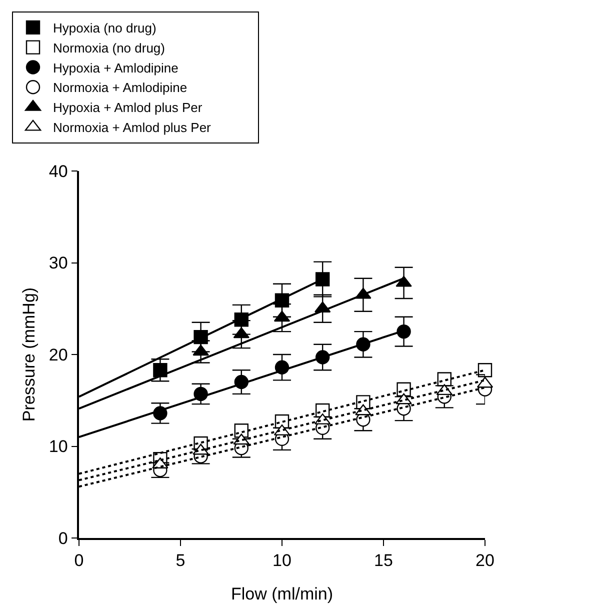 The height and width of the screenshot is (604, 615). I want to click on legend-label: Hypoxia + Amlod plus Per, so click(128, 108).